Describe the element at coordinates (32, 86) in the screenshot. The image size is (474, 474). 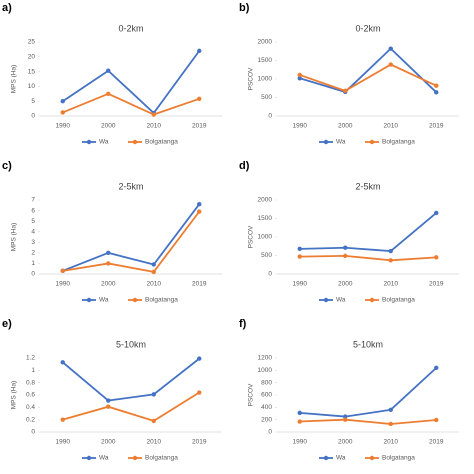
I see `y-tick-label: 10` at that location.